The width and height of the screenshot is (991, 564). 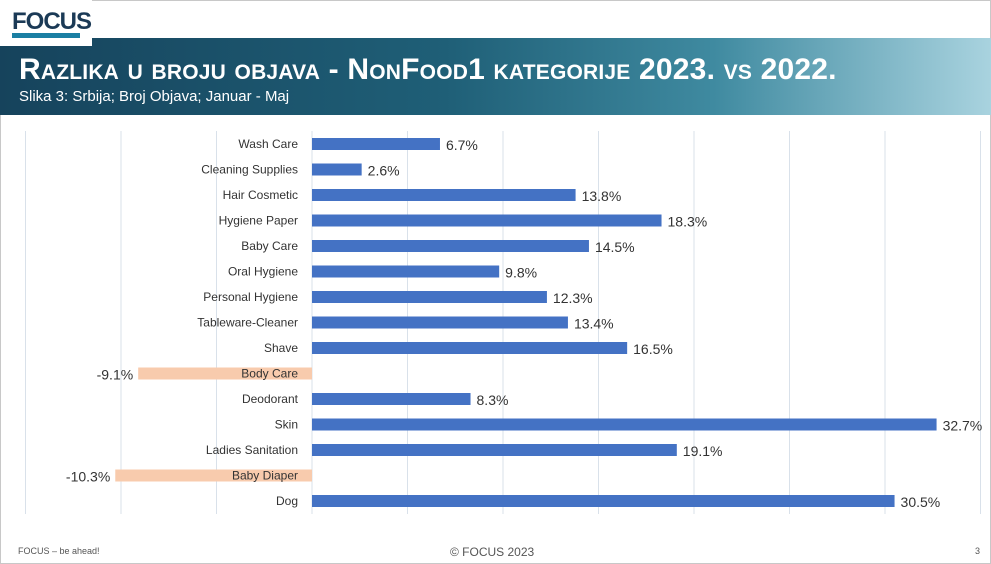 I want to click on category-label: Shave, so click(x=281, y=348).